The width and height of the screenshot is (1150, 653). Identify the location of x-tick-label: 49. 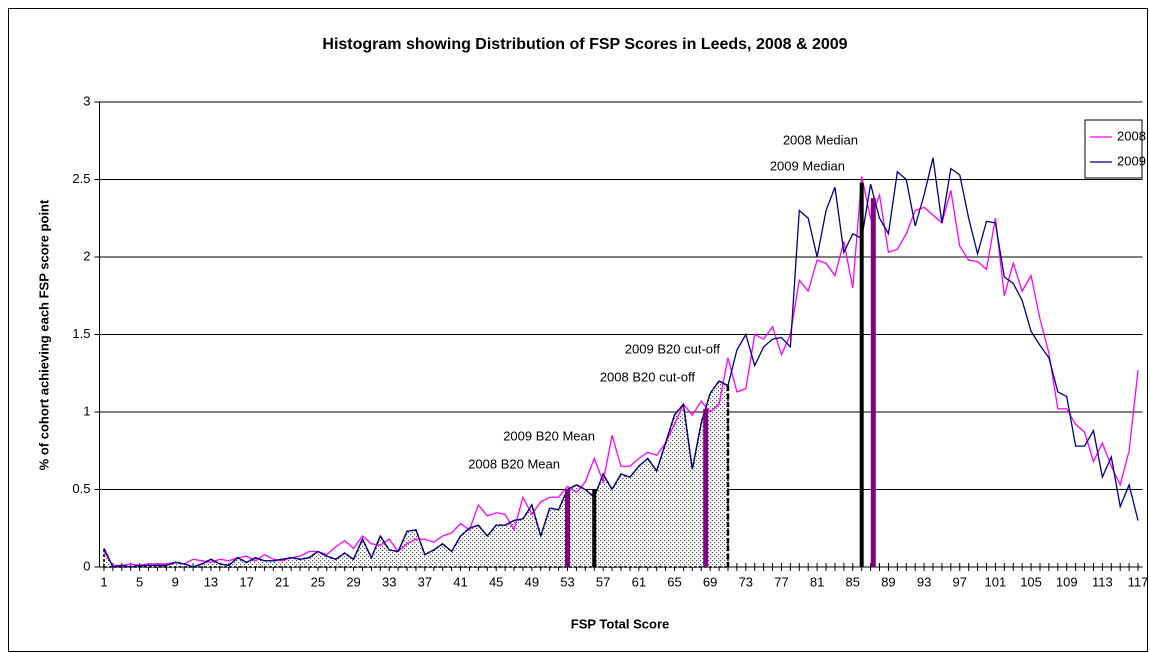
(532, 581).